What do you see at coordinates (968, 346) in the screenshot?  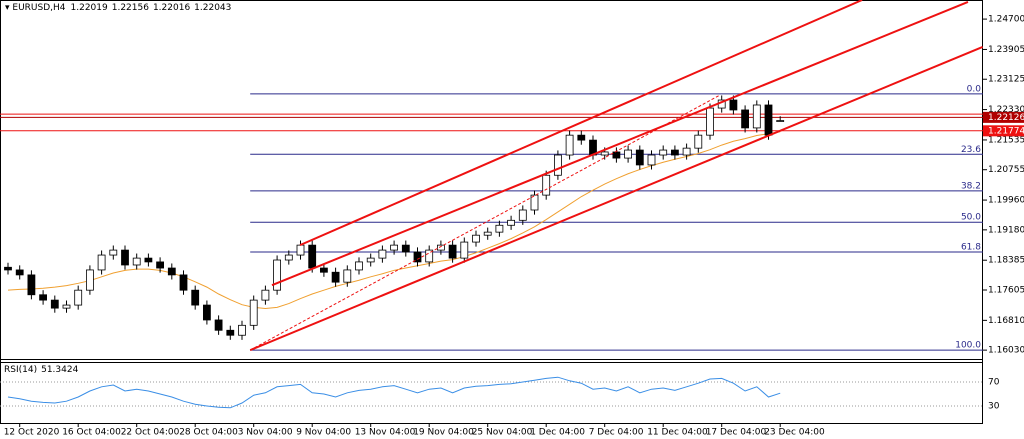 I see `fib-label: 100.0` at bounding box center [968, 346].